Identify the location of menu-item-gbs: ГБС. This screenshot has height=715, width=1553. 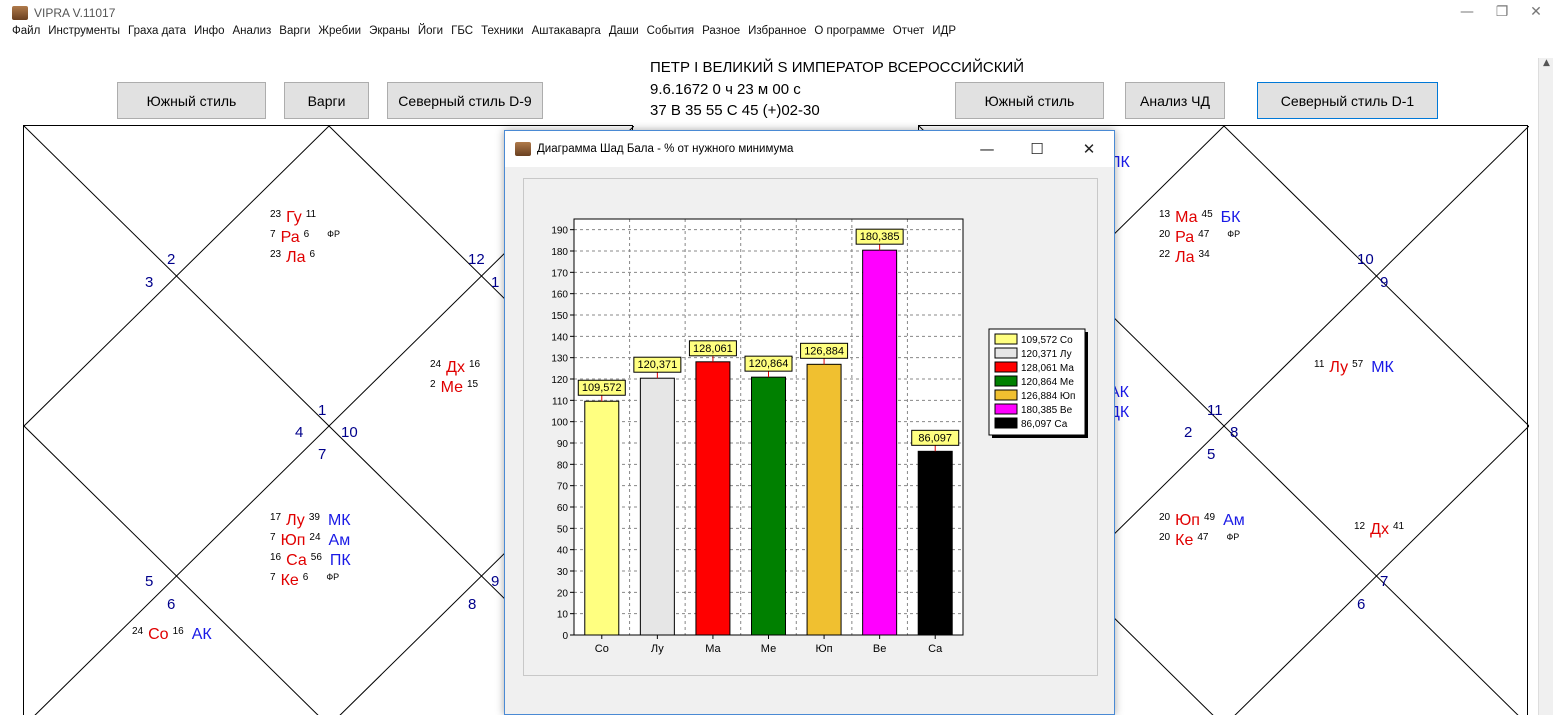
(462, 31).